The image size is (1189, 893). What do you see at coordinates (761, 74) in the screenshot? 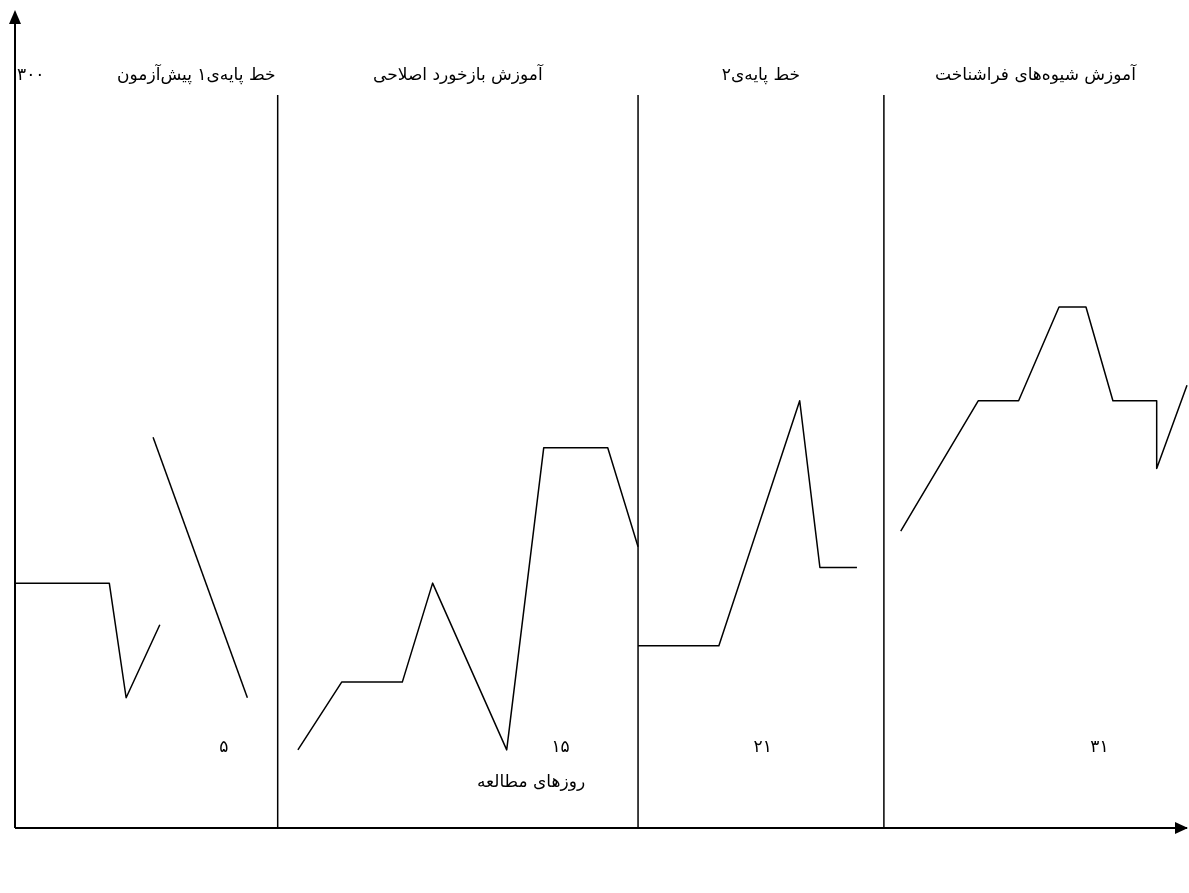
I see `text: خط پایه‌ی۲` at bounding box center [761, 74].